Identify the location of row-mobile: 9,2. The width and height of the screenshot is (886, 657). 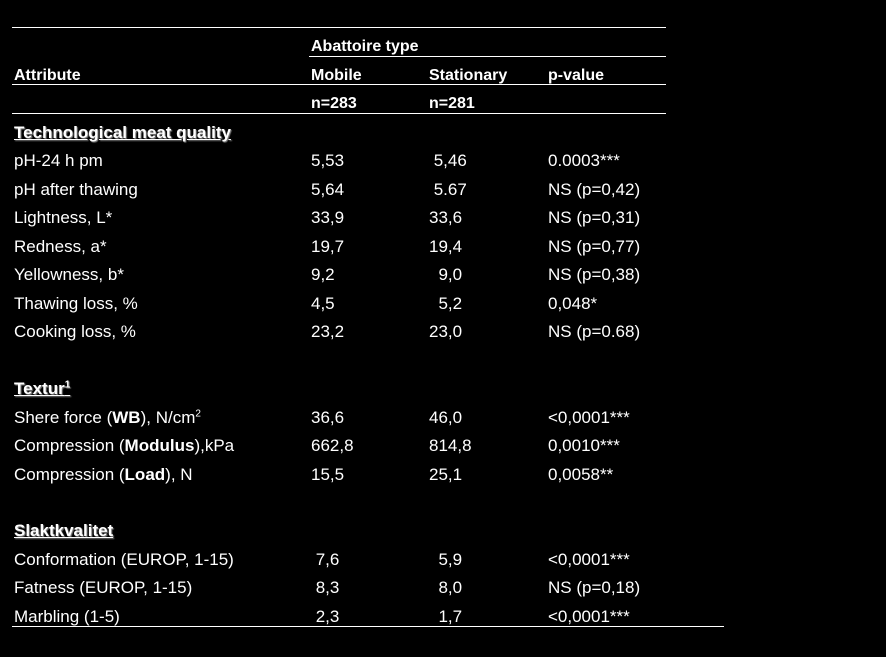
(323, 274).